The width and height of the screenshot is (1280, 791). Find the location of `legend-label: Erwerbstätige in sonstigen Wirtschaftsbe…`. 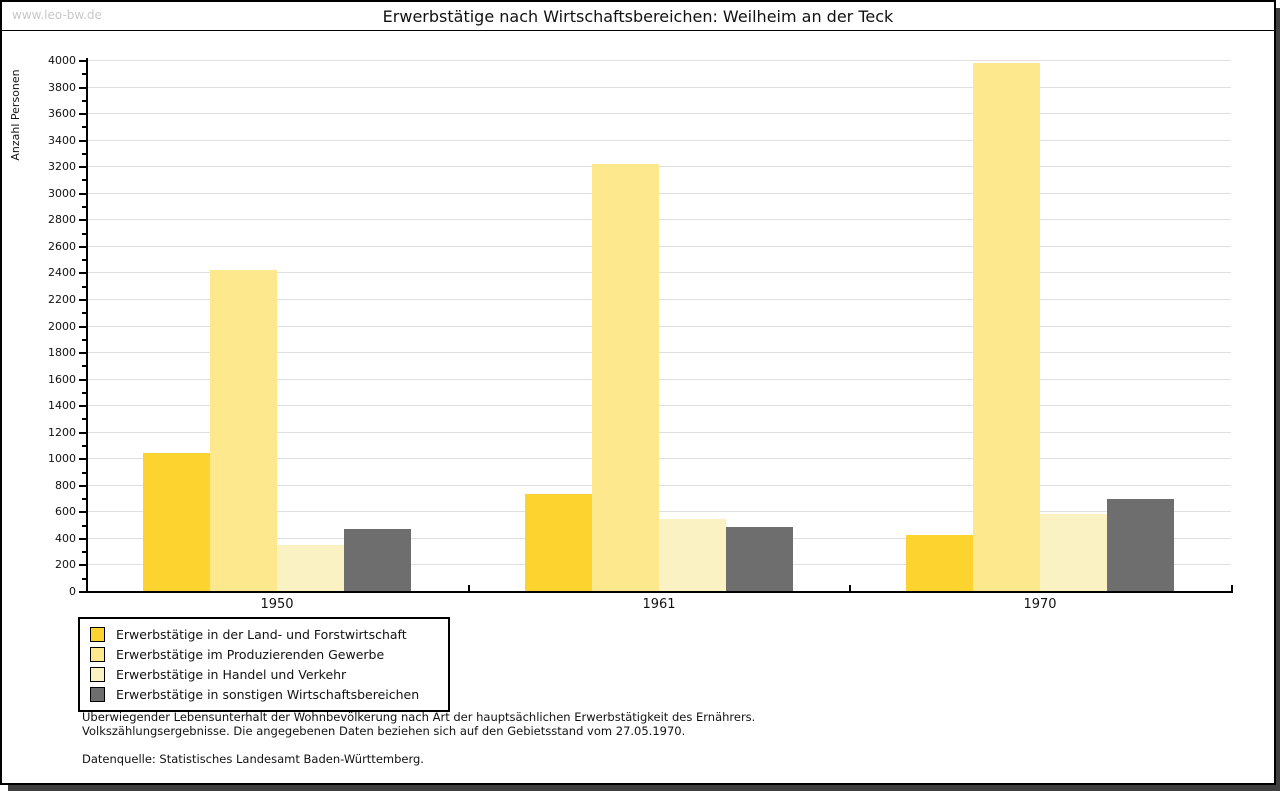

legend-label: Erwerbstätige in sonstigen Wirtschaftsbe… is located at coordinates (268, 694).